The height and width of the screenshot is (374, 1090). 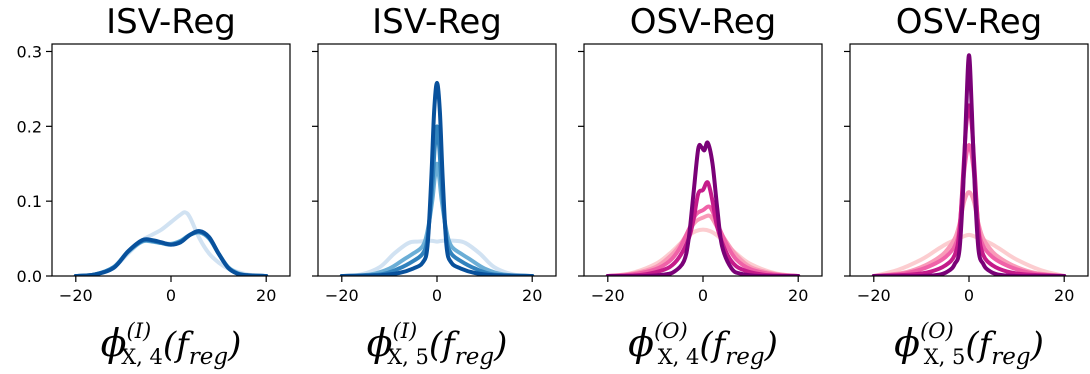 What do you see at coordinates (29, 201) in the screenshot?
I see `y-tick-label: 0.1` at bounding box center [29, 201].